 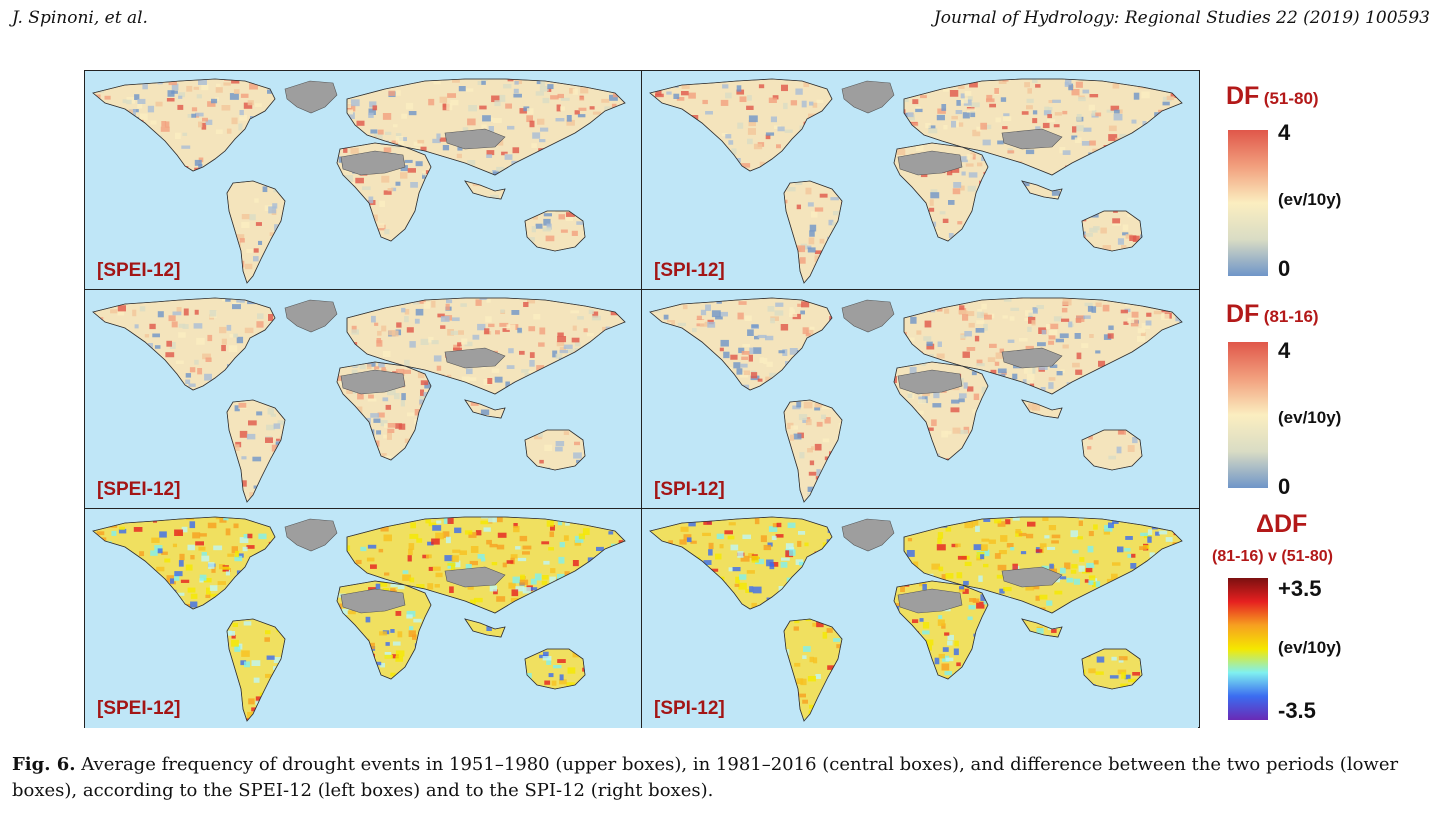 I want to click on colorbar-delta, so click(x=1248, y=649).